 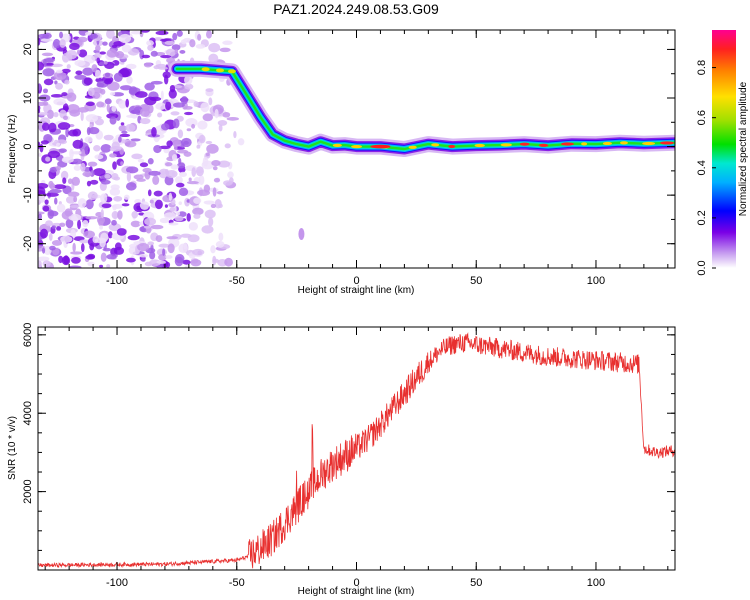 What do you see at coordinates (596, 583) in the screenshot?
I see `snr-xtick-label: 100` at bounding box center [596, 583].